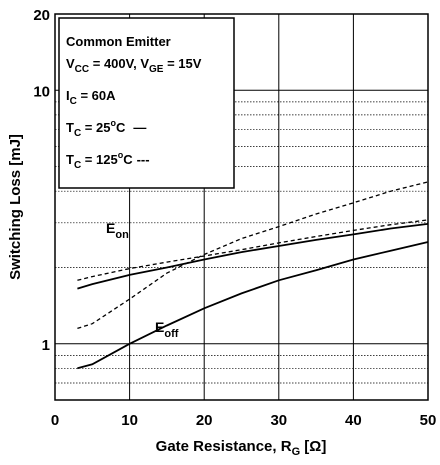  What do you see at coordinates (118, 41) in the screenshot?
I see `legend-title: Common Emitter` at bounding box center [118, 41].